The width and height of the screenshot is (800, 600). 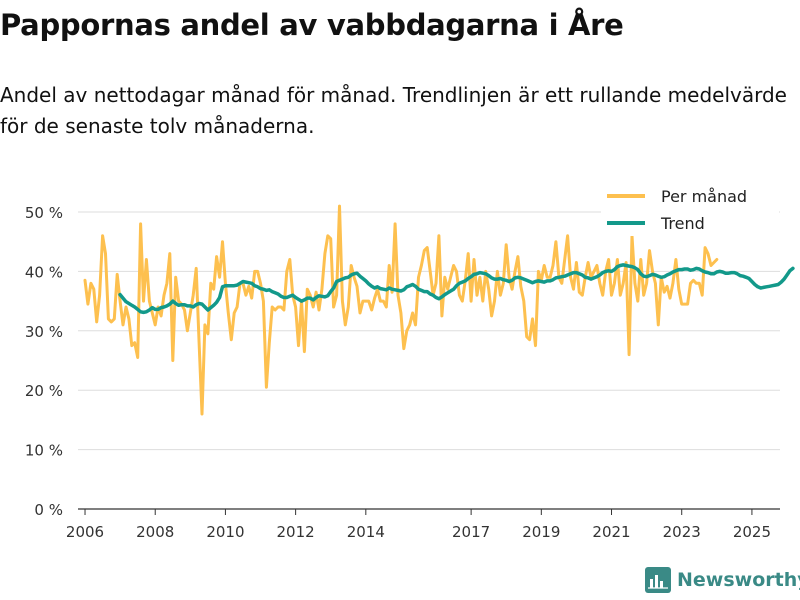 I want to click on legend-label: Trend, so click(x=682, y=223).